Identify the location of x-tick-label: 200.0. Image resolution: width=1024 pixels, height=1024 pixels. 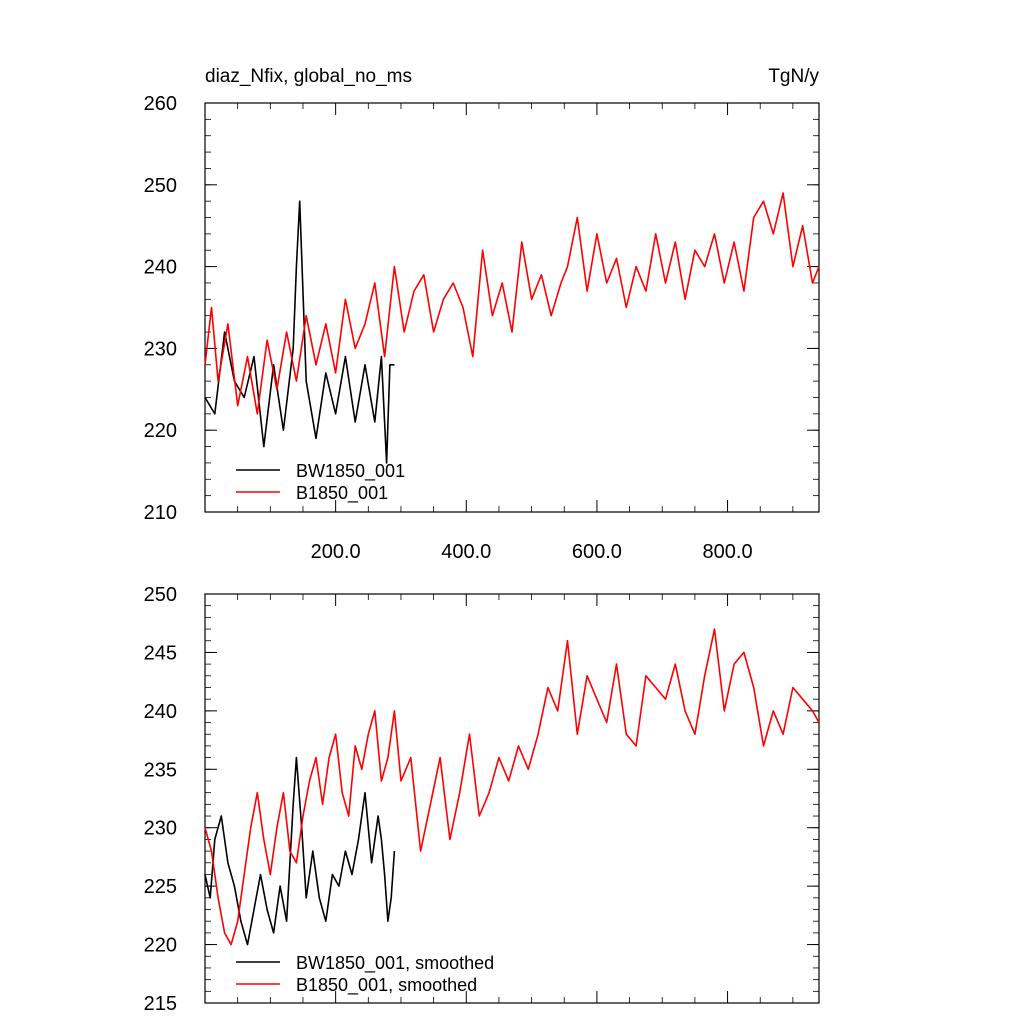
(336, 552).